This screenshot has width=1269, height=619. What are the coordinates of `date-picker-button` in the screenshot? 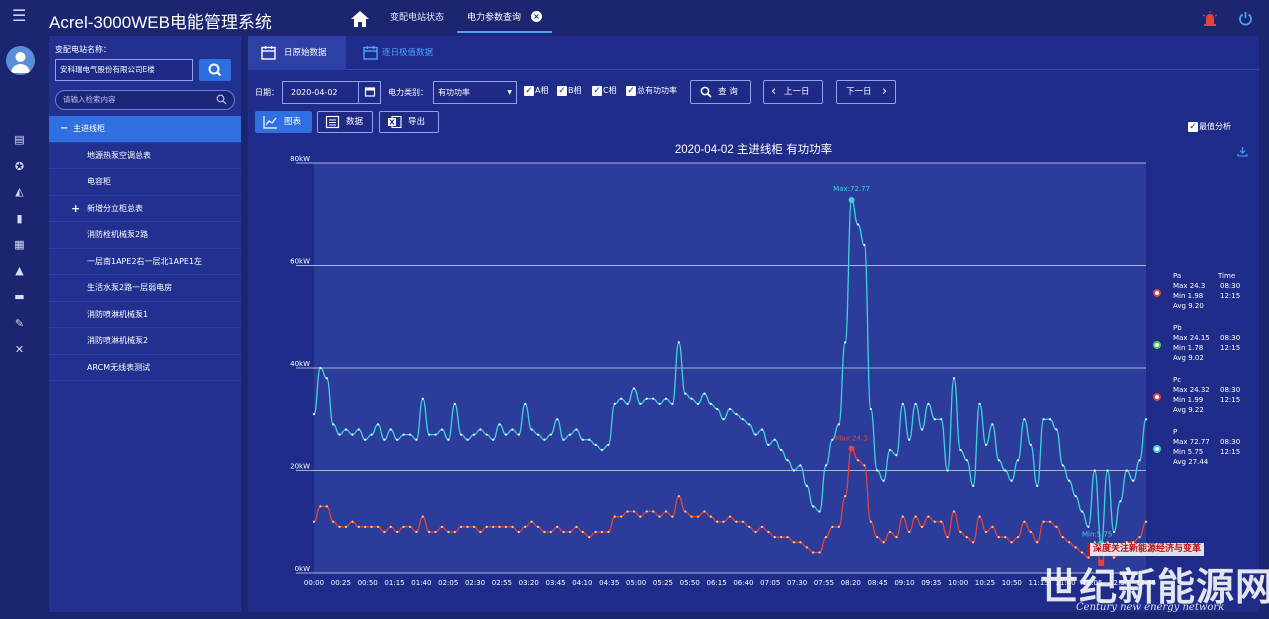 It's located at (369, 92).